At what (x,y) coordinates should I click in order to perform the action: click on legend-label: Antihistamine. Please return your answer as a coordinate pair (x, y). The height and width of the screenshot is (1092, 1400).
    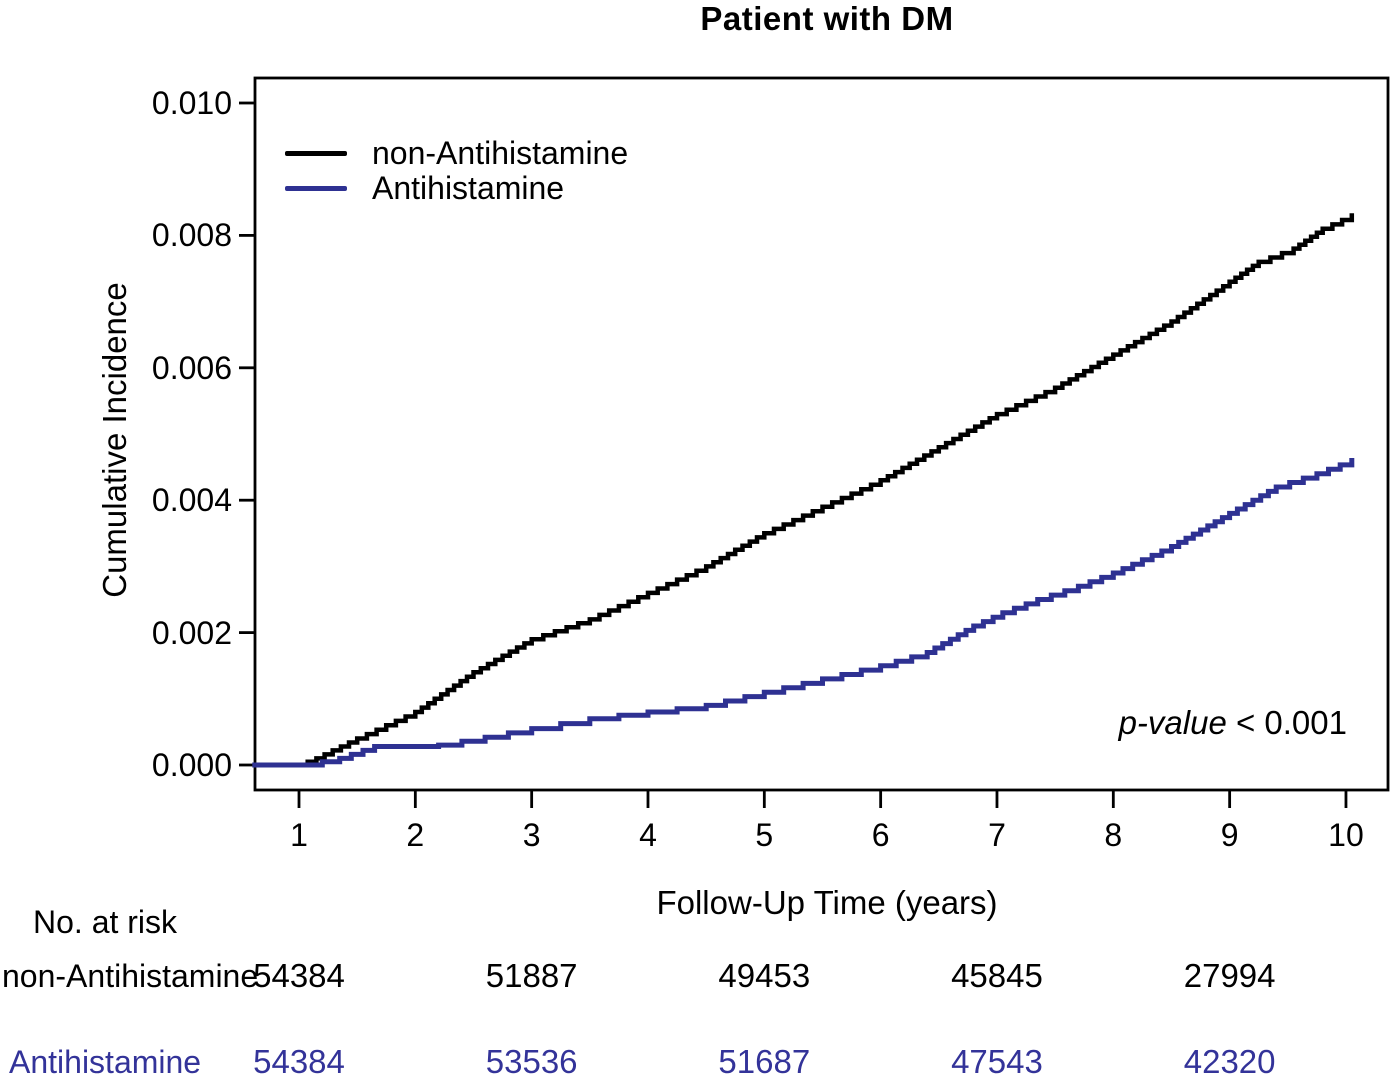
    Looking at the image, I should click on (468, 188).